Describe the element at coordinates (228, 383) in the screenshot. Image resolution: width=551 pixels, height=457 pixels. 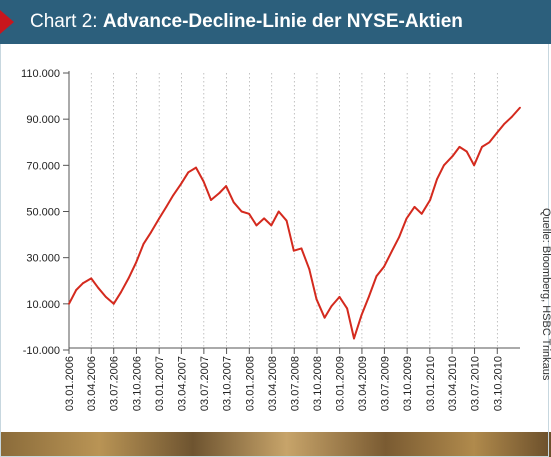
I see `x-tick-label: 03.10.2007` at that location.